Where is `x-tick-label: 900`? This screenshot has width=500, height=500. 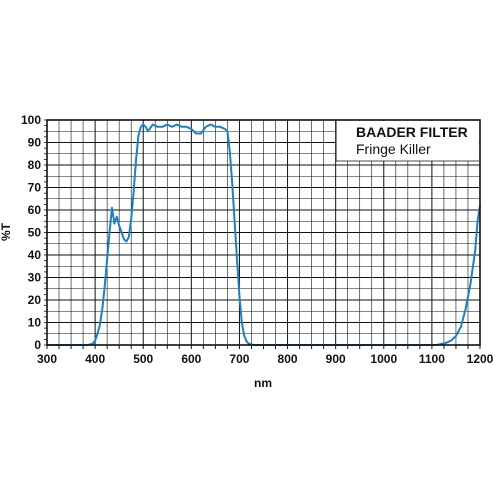
x-tick-label: 900 is located at coordinates (336, 359).